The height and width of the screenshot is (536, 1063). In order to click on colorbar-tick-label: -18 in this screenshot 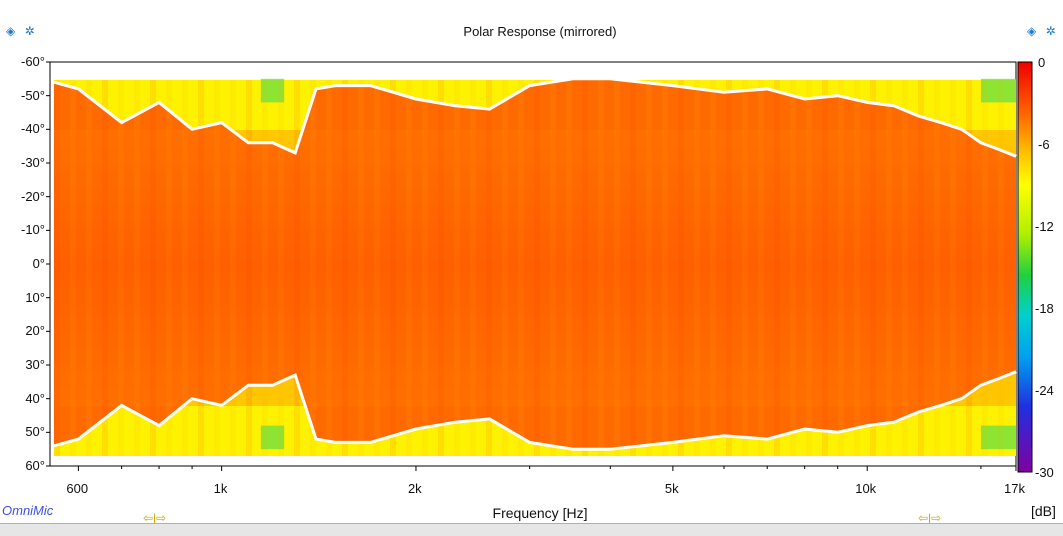, I will do `click(1044, 308)`.